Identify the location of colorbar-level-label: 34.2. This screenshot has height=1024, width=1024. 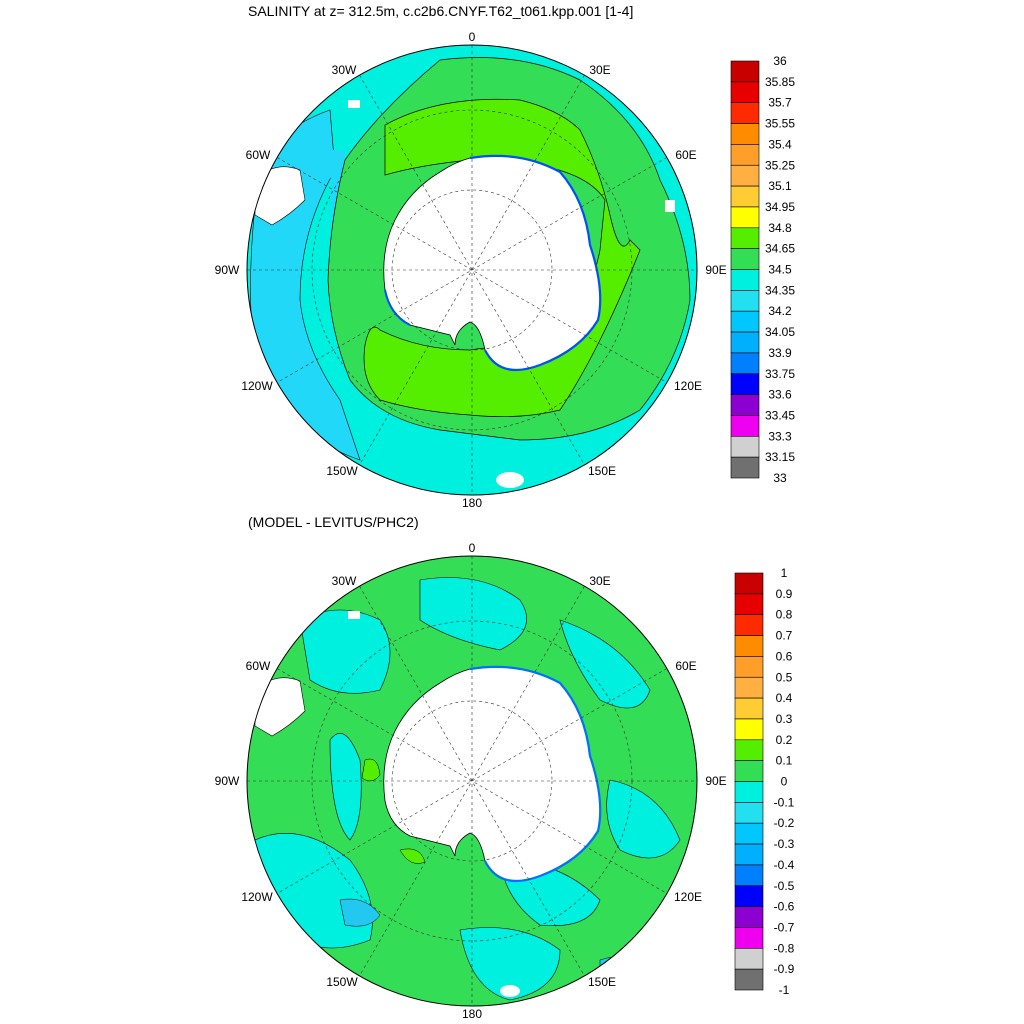
(780, 311).